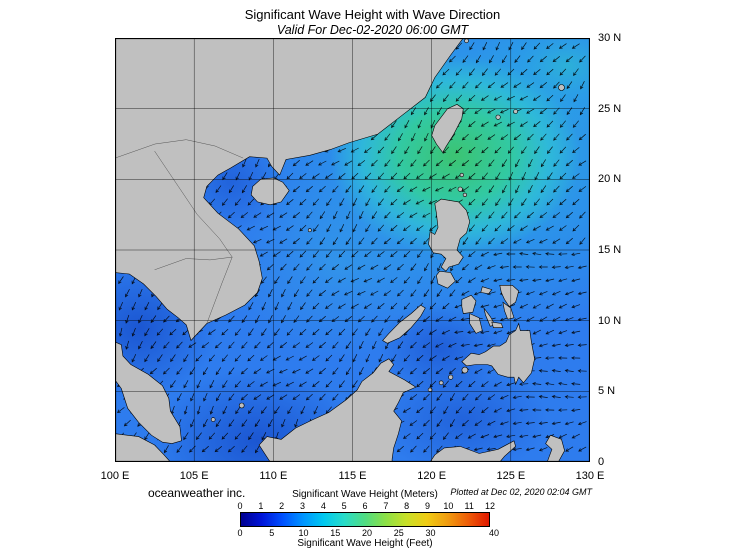  I want to click on feet-tick: 5, so click(272, 533).